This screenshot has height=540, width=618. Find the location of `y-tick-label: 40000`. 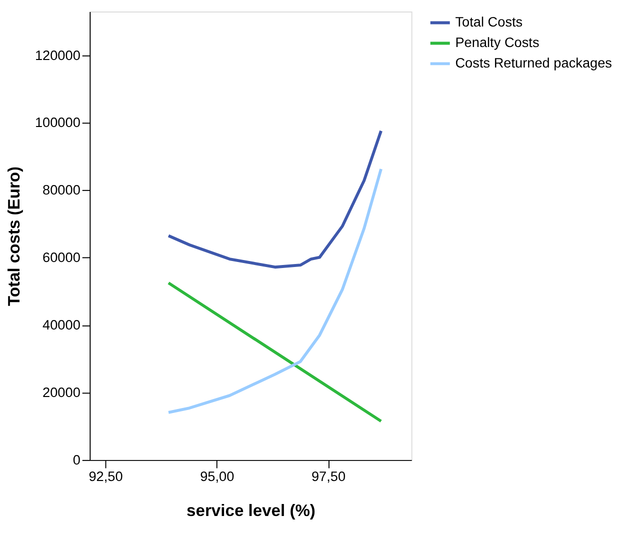

y-tick-label: 40000 is located at coordinates (61, 324).